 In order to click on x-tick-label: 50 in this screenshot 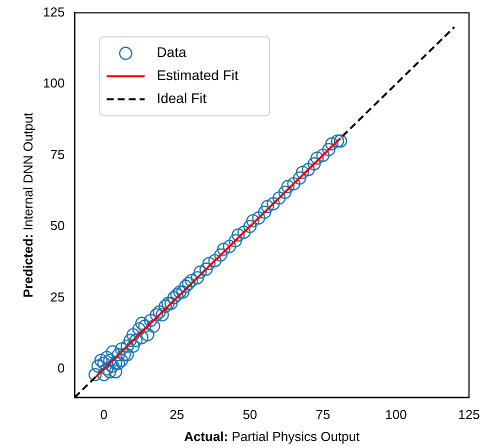, I will do `click(250, 414)`.